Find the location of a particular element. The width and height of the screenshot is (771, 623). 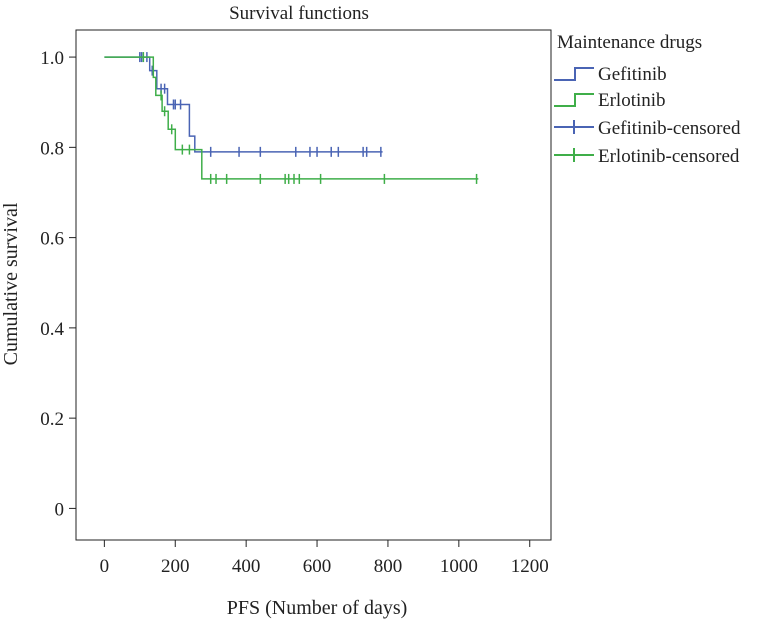

y-tick-label: 0.4 is located at coordinates (52, 329).